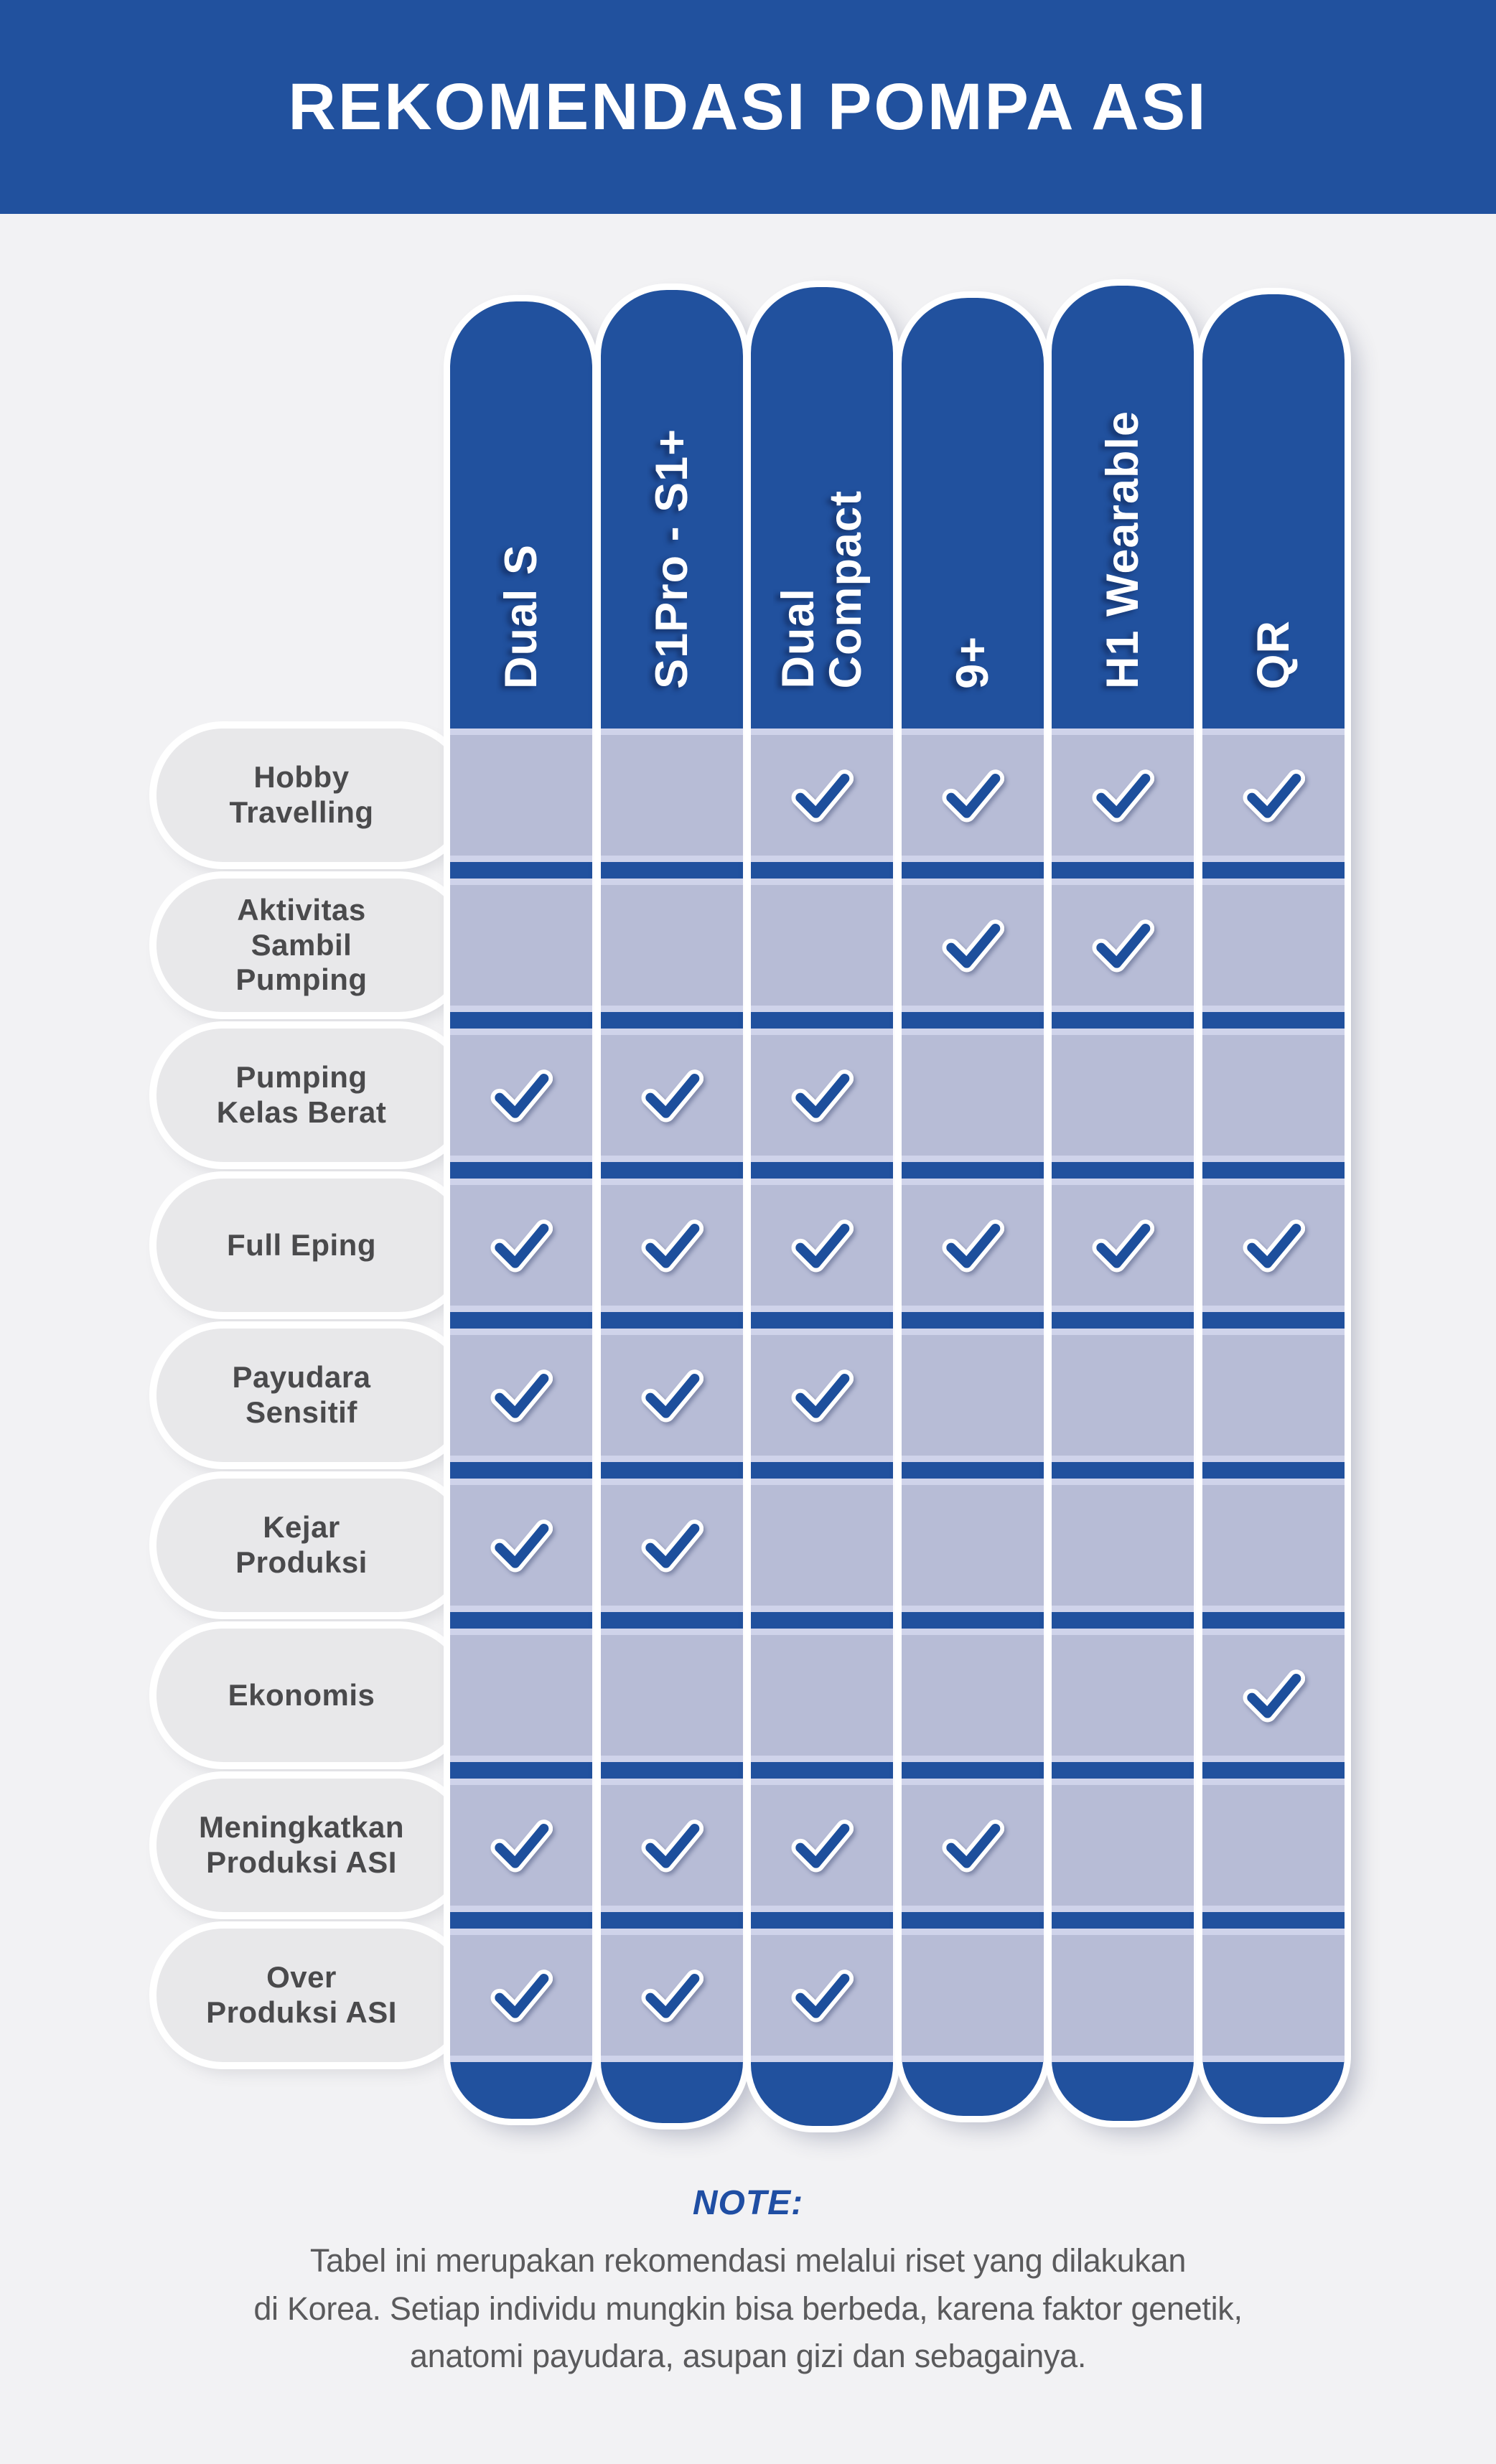 This screenshot has height=2464, width=1496. What do you see at coordinates (1273, 1545) in the screenshot?
I see `cell-kejar-produksi--qr` at bounding box center [1273, 1545].